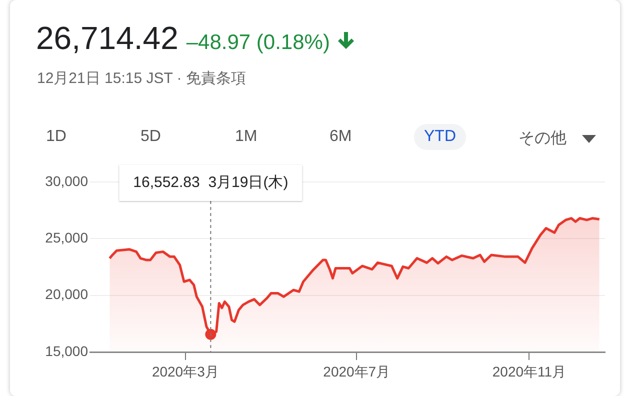 Image resolution: width=642 pixels, height=396 pixels. I want to click on chart-subtitle: –48.97 (0.18%), so click(258, 43).